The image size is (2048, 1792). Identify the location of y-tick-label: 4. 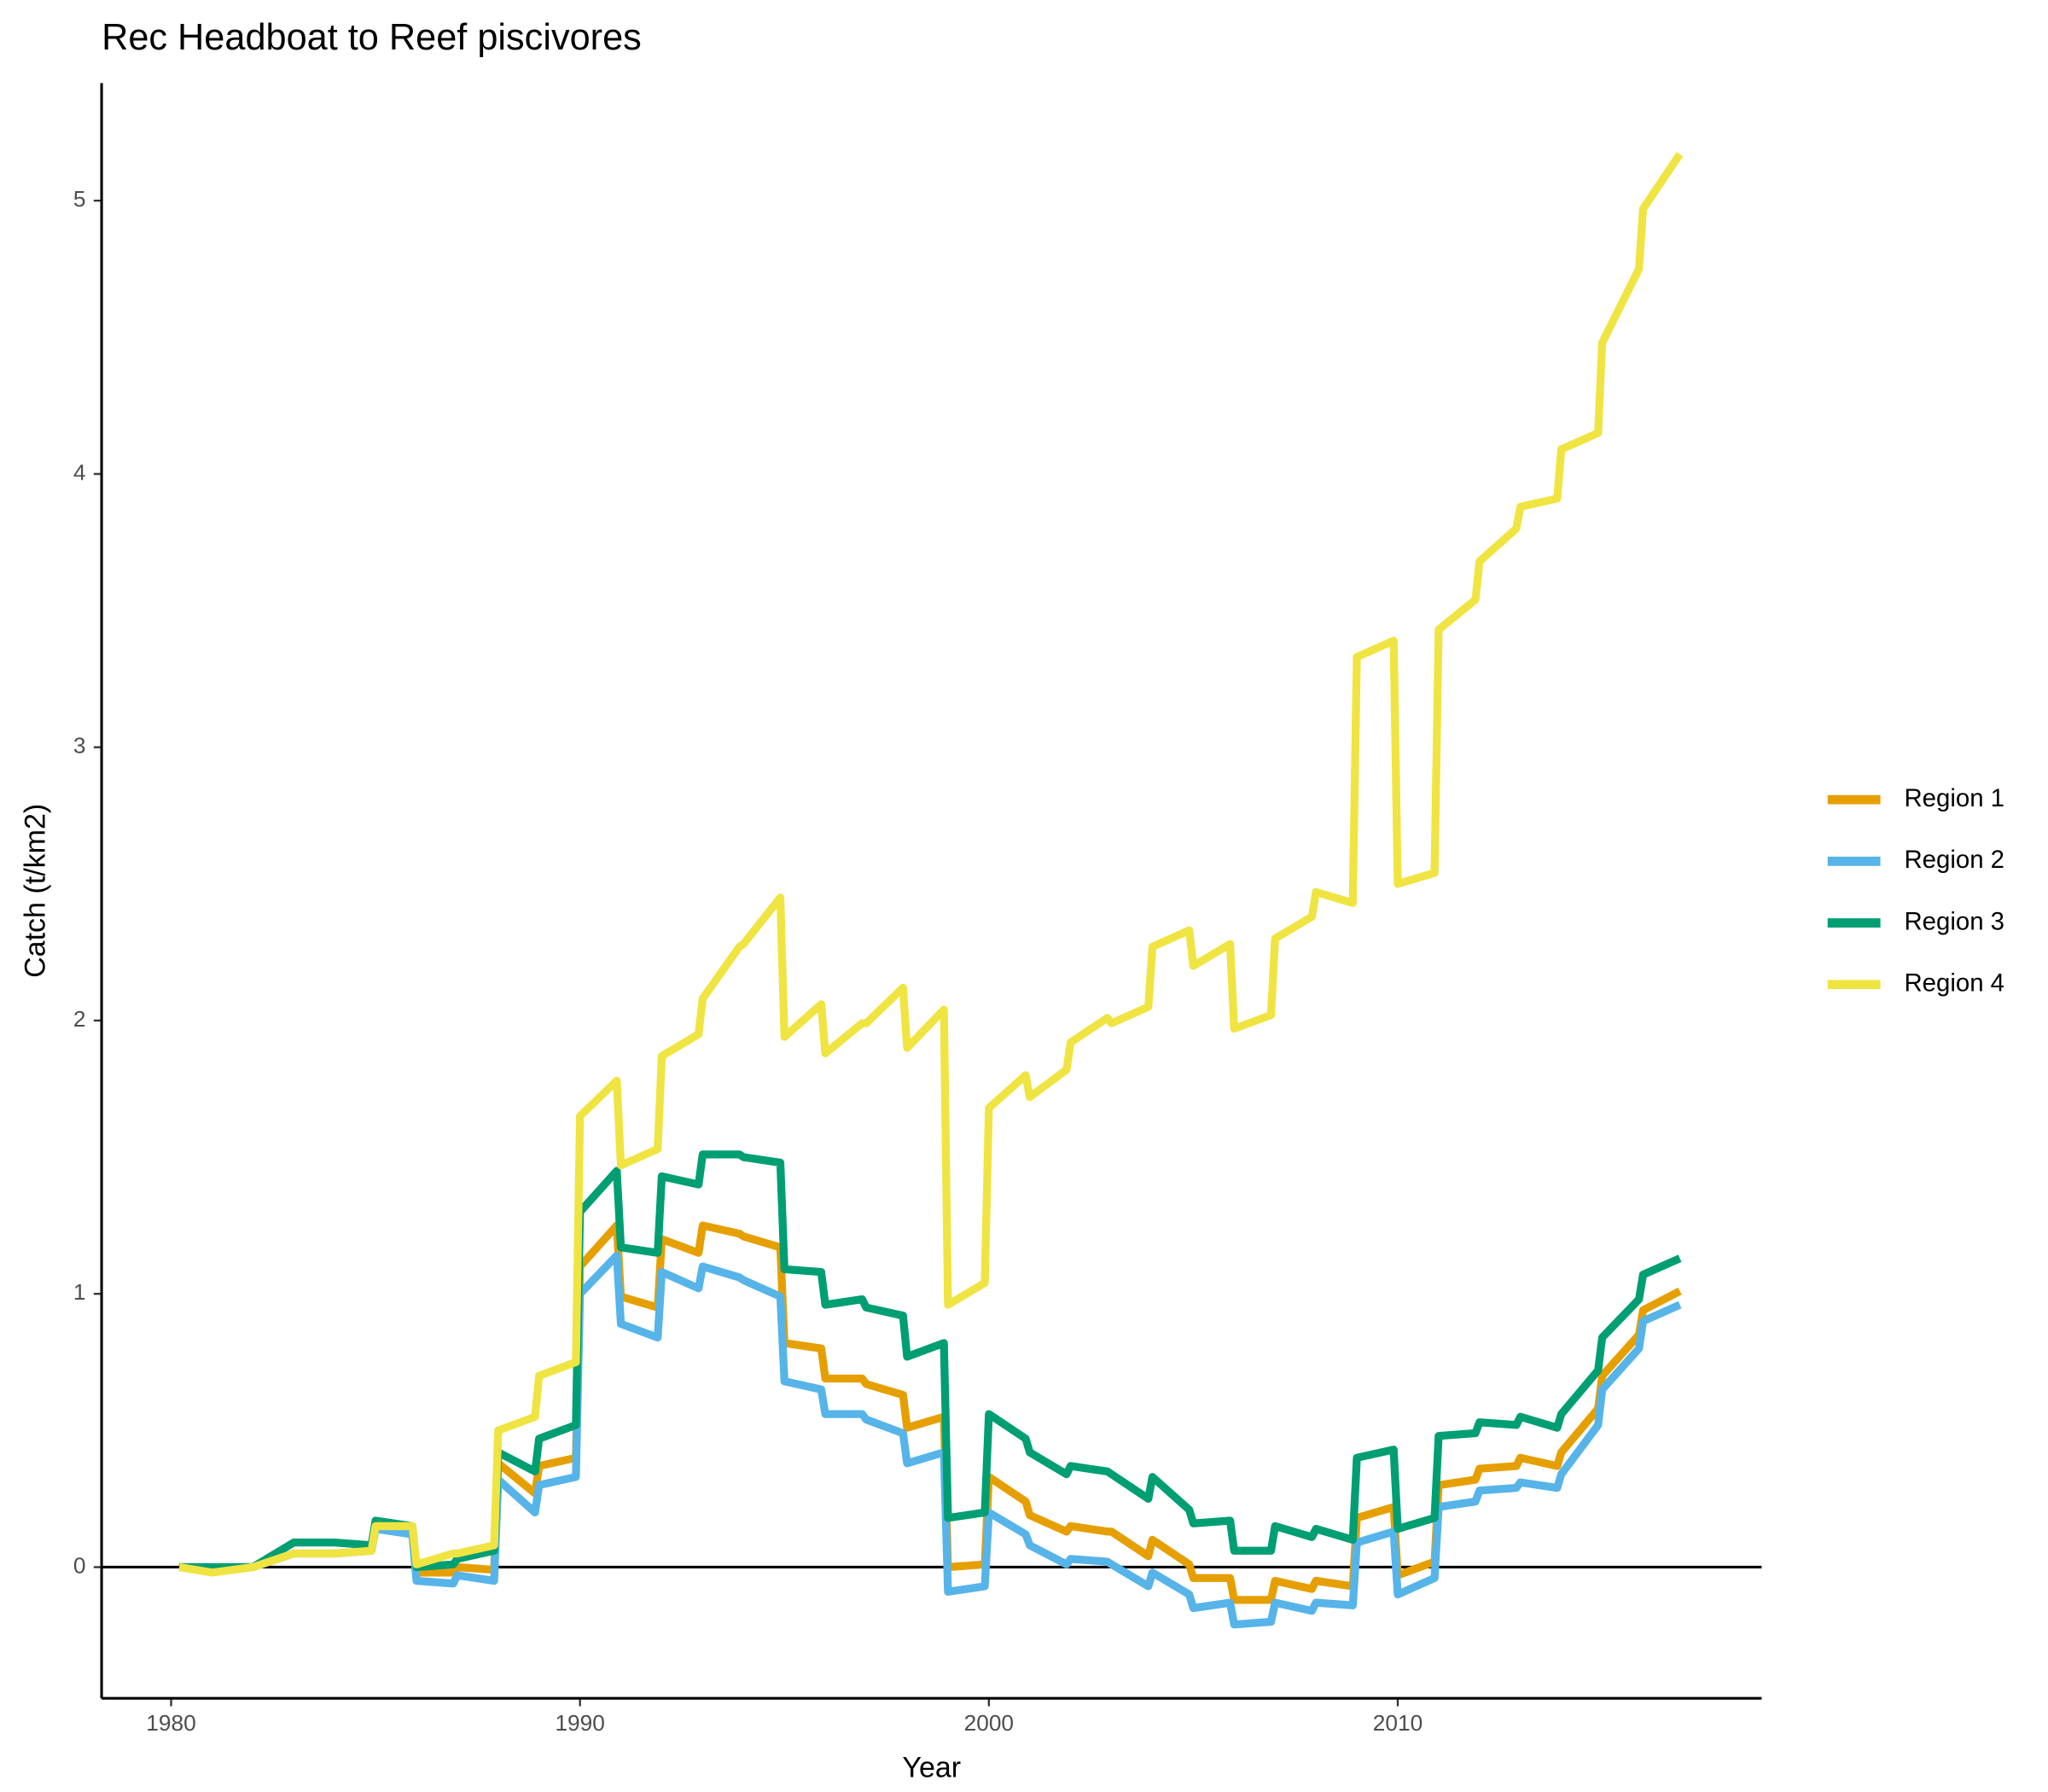
(79, 472).